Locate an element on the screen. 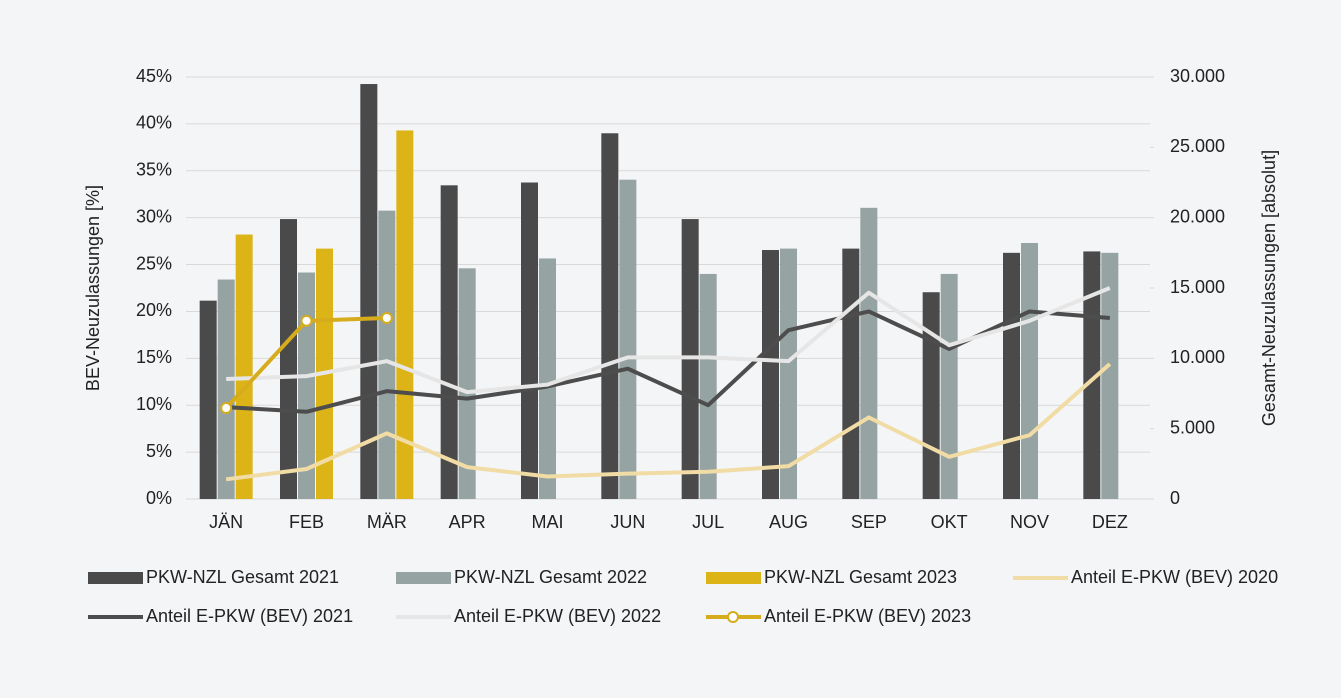 This screenshot has width=1341, height=698. y-tick-label: 30% is located at coordinates (154, 216).